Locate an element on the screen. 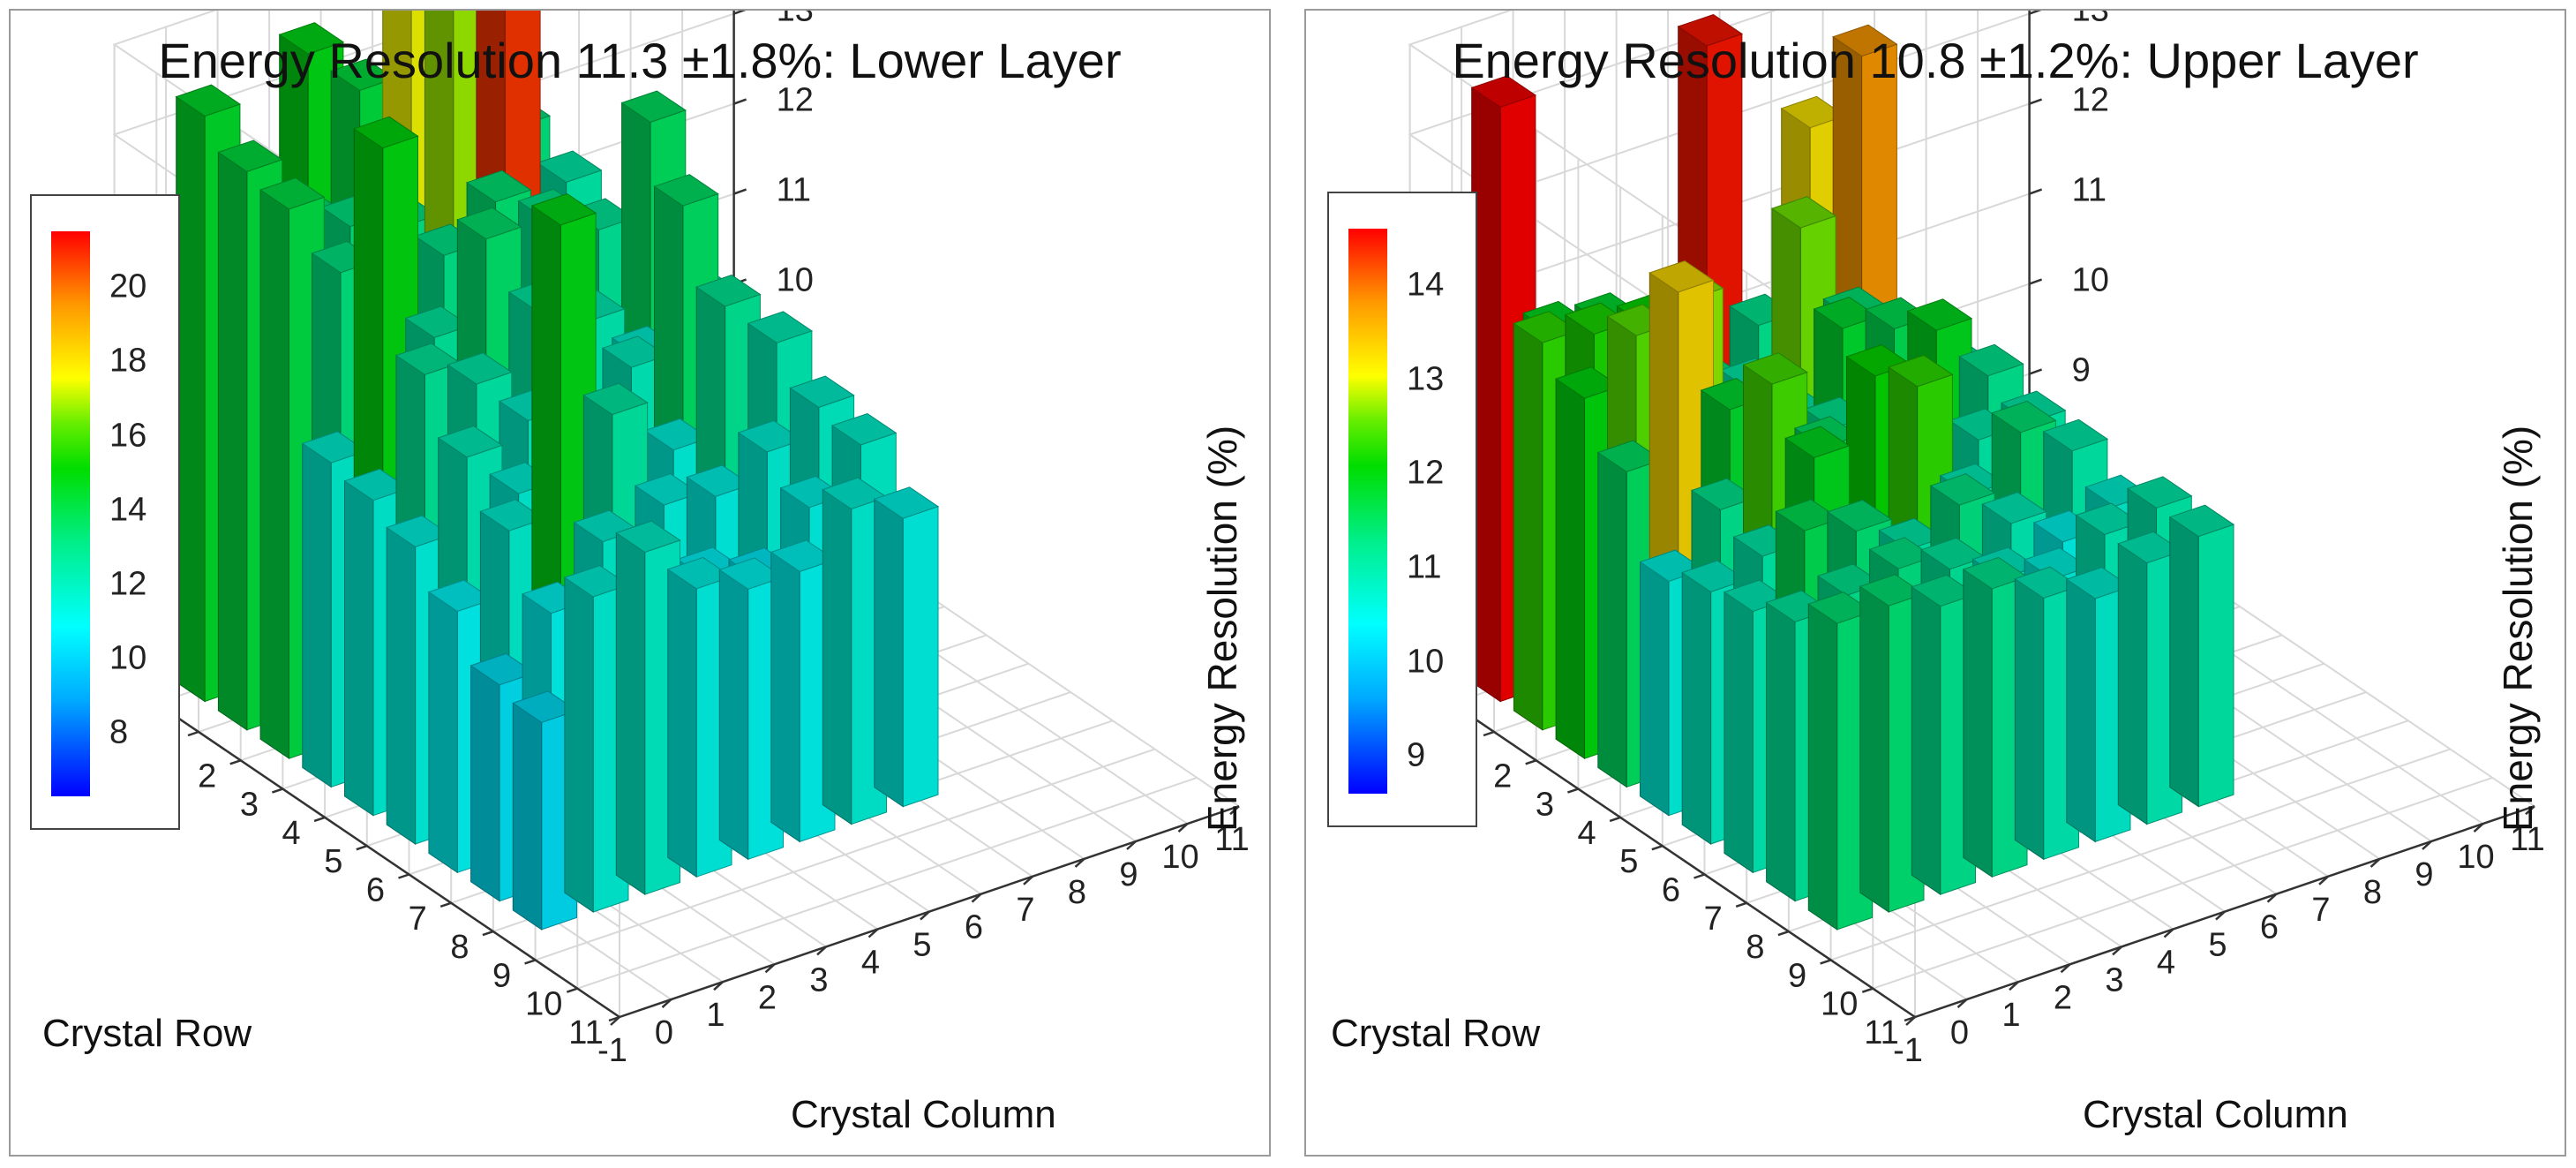 This screenshot has width=2576, height=1168. column-tick-label: 8 is located at coordinates (1077, 892).